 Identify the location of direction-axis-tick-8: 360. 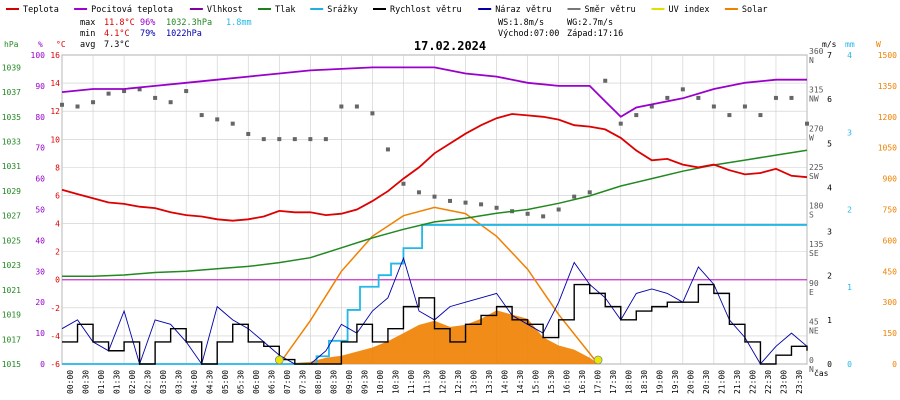
(816, 51).